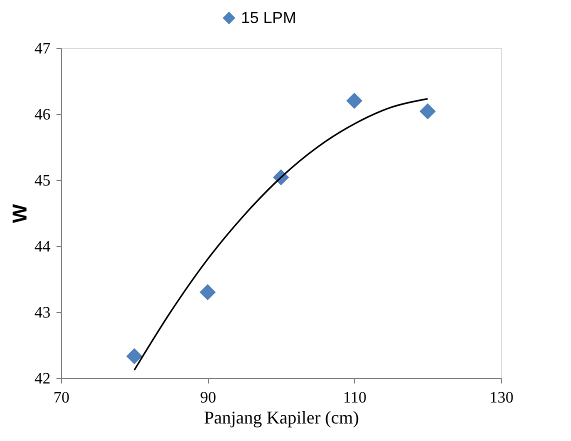 This screenshot has width=571, height=441. What do you see at coordinates (62, 398) in the screenshot?
I see `x-tick-label: 70` at bounding box center [62, 398].